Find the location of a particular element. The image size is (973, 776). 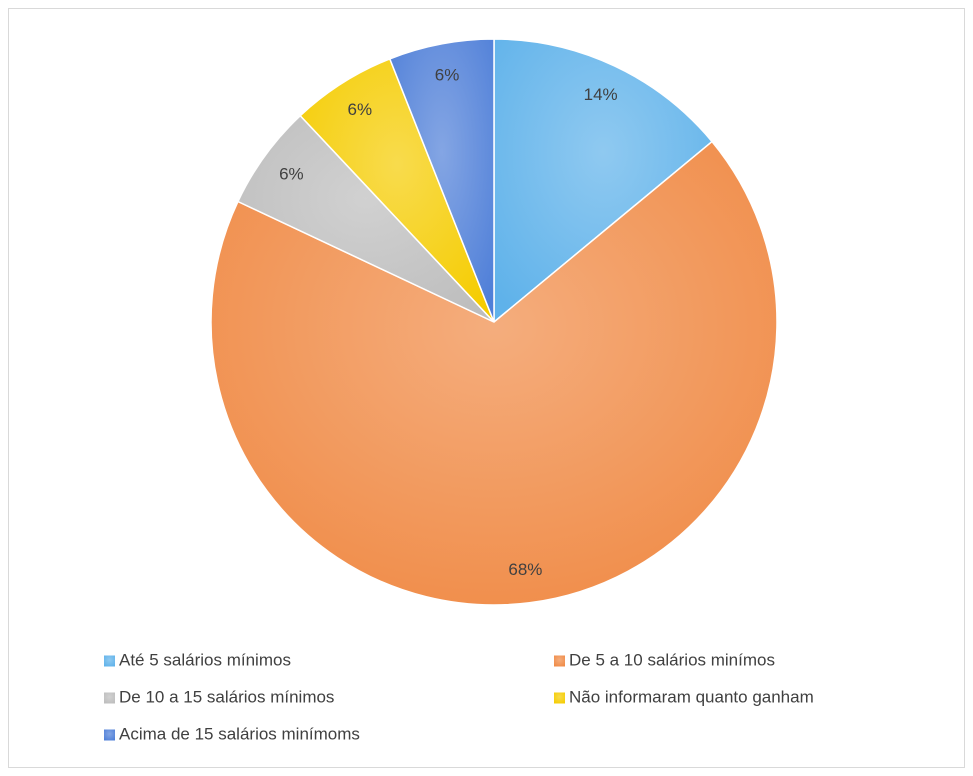

legend-label: De 10 a 15 salários mínimos is located at coordinates (226, 696).